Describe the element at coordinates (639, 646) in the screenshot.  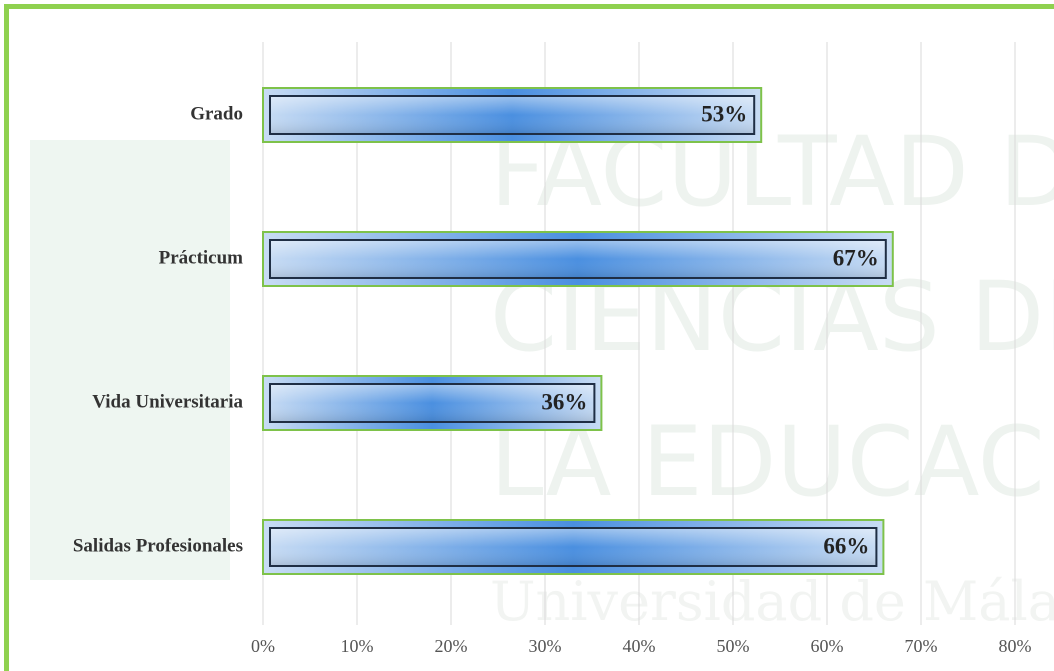
I see `x-tick-label: 40%` at that location.